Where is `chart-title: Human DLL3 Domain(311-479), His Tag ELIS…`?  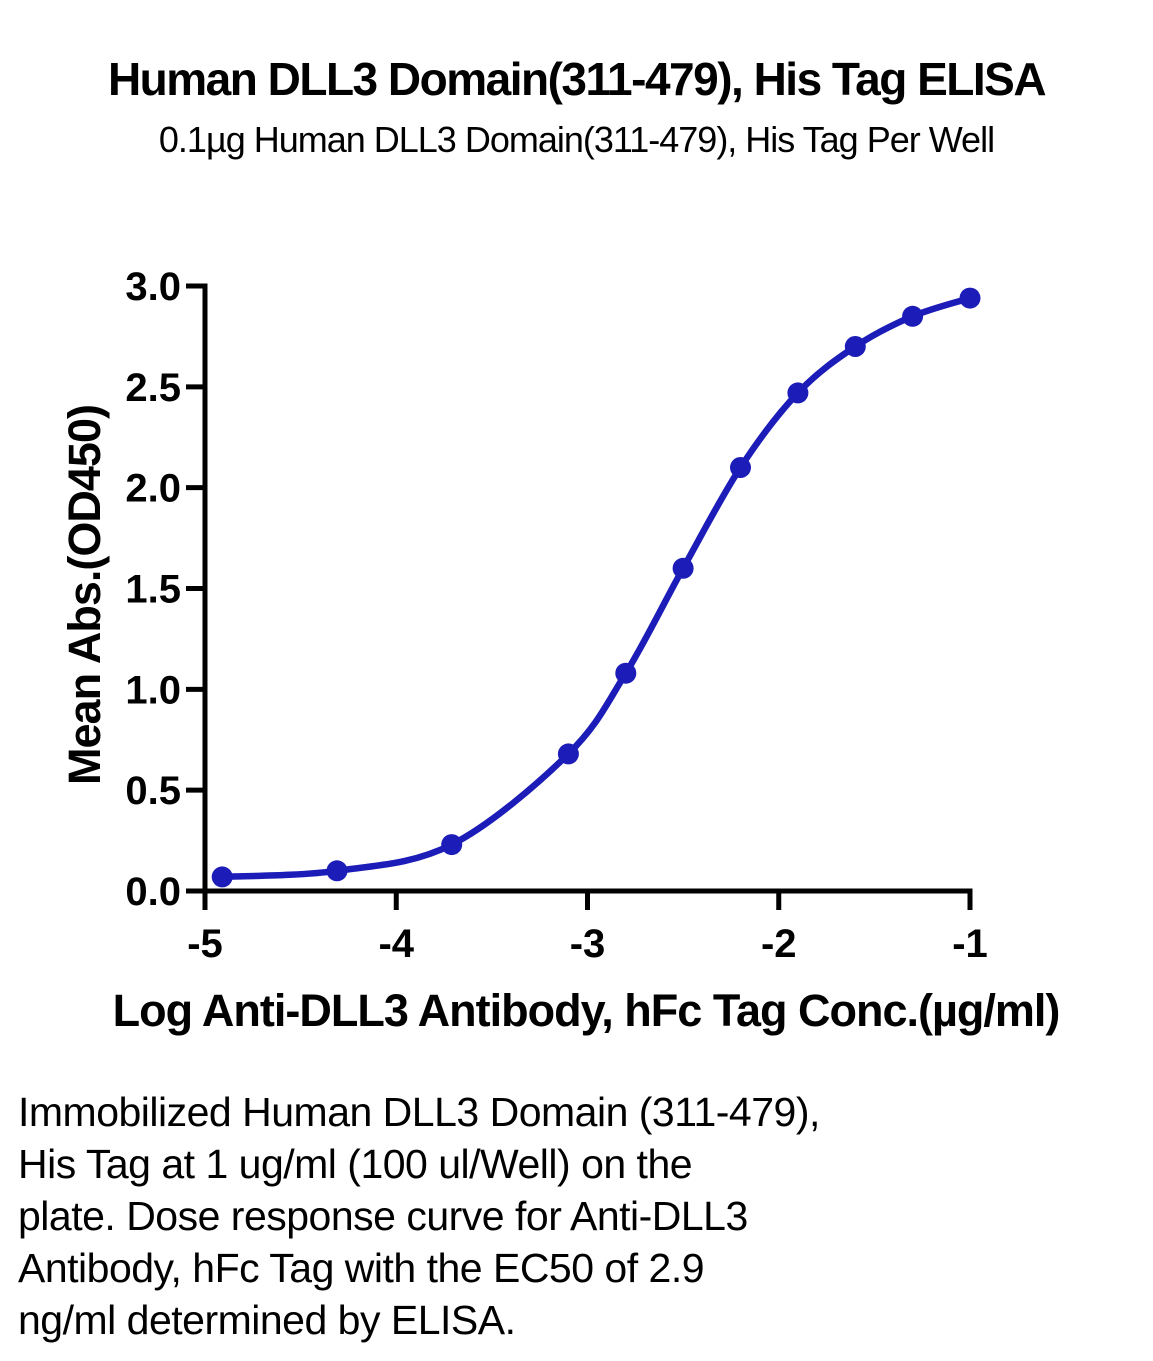 chart-title: Human DLL3 Domain(311-479), His Tag ELIS… is located at coordinates (577, 79).